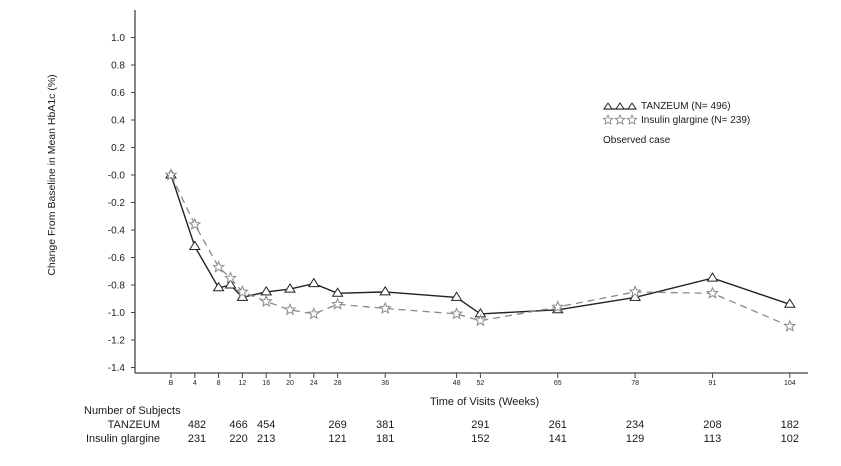 This screenshot has width=841, height=466. I want to click on y-tick-label: -0.8, so click(117, 286).